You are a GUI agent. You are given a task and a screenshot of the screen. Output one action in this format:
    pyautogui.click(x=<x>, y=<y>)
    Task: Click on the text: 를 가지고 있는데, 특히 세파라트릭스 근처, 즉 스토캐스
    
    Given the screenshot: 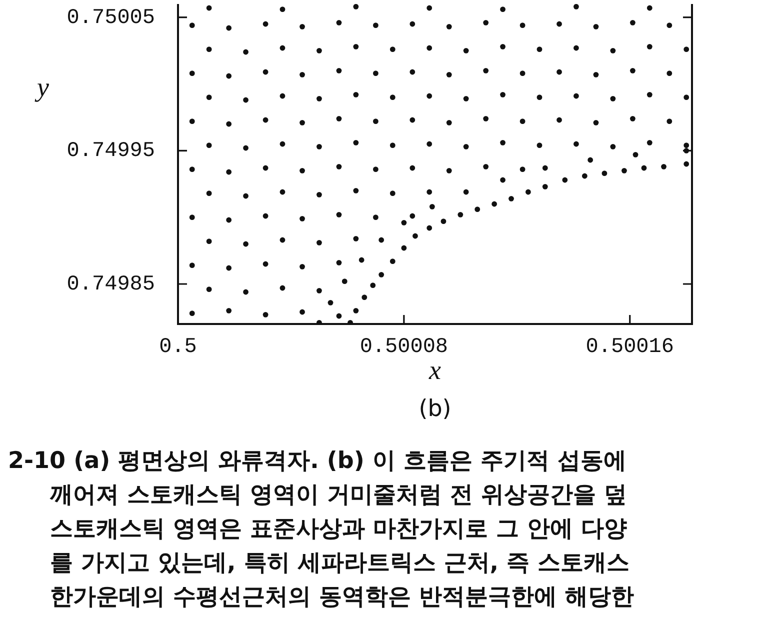 What is the action you would take?
    pyautogui.click(x=340, y=563)
    